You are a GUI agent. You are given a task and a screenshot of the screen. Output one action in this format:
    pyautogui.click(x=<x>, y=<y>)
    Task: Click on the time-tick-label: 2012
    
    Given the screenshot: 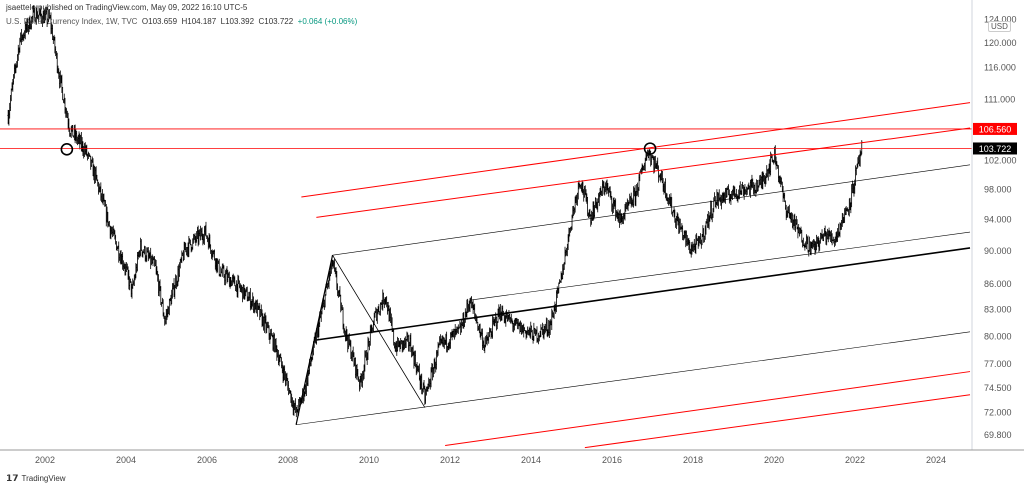 What is the action you would take?
    pyautogui.click(x=450, y=460)
    